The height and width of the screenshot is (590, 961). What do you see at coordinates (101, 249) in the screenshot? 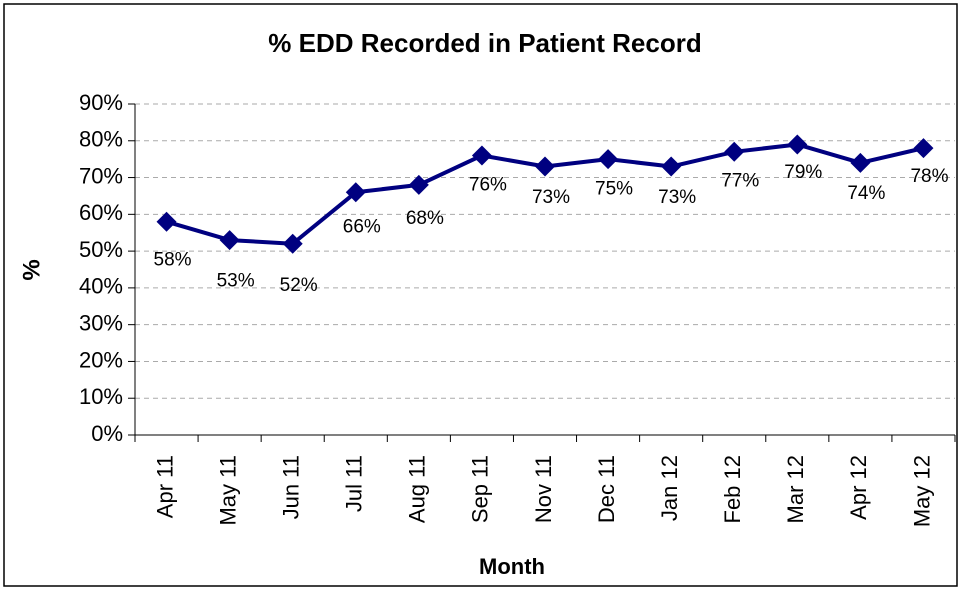
I see `y-tick-label: 50%` at bounding box center [101, 249].